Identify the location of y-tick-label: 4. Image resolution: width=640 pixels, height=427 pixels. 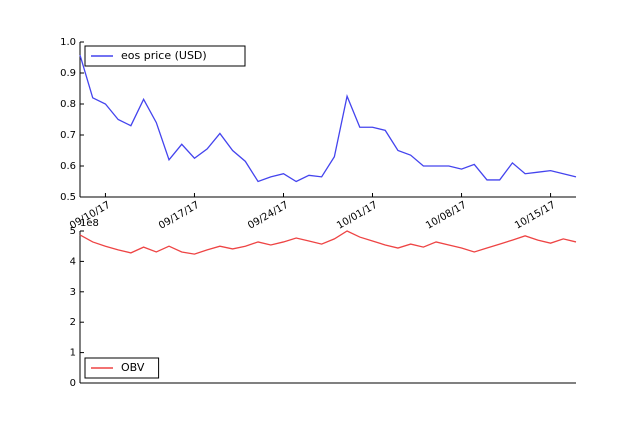
(73, 261).